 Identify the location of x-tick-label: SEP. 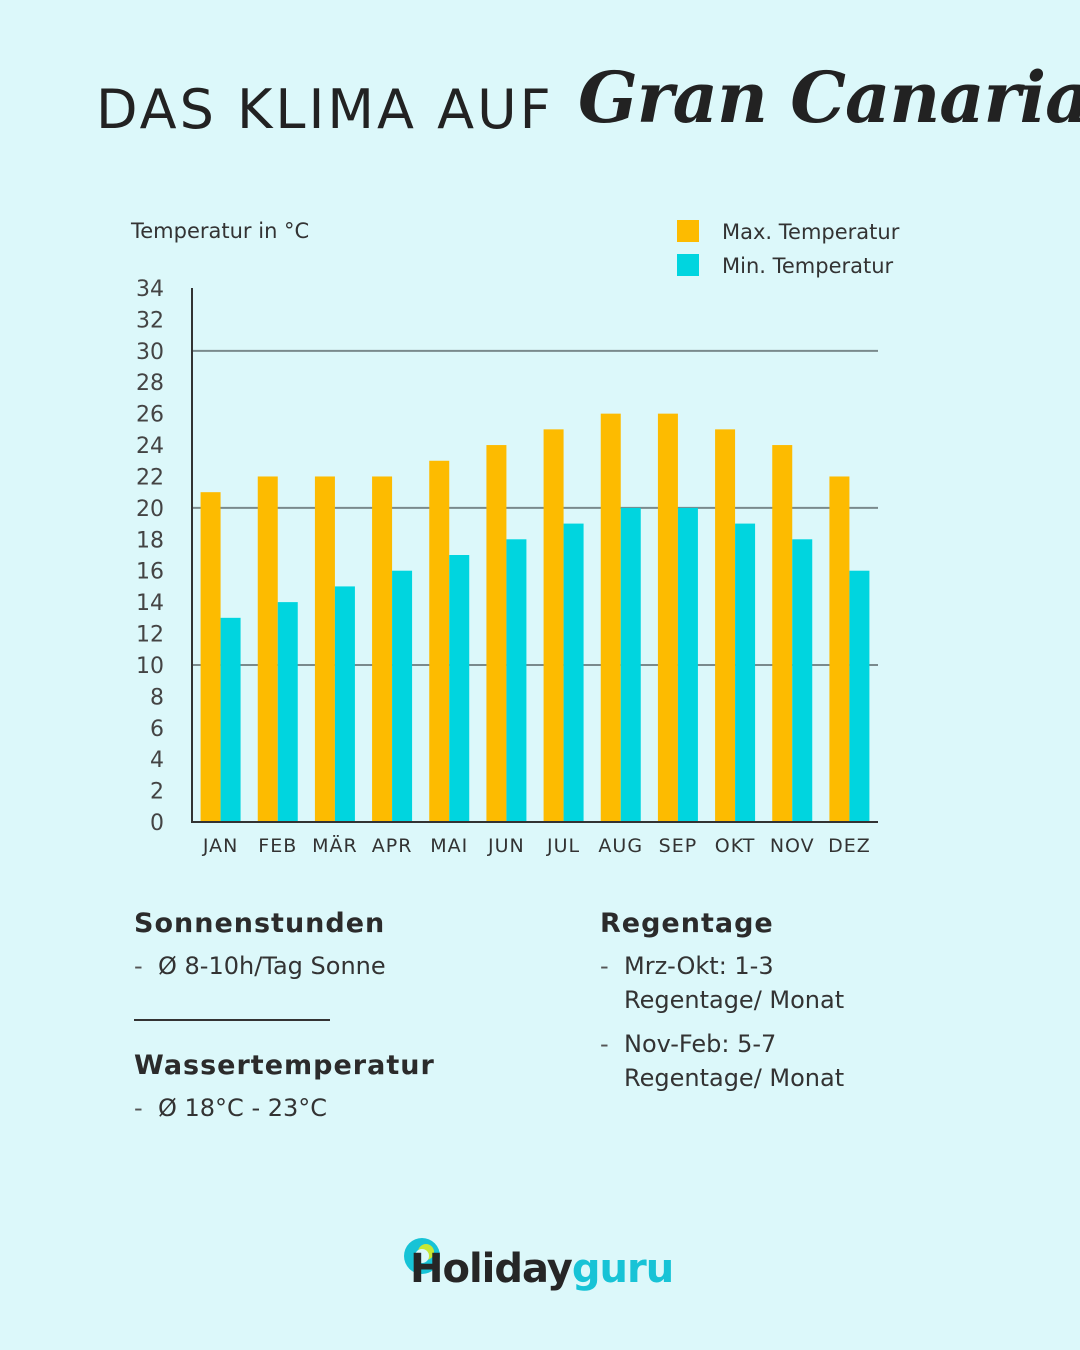
(678, 846).